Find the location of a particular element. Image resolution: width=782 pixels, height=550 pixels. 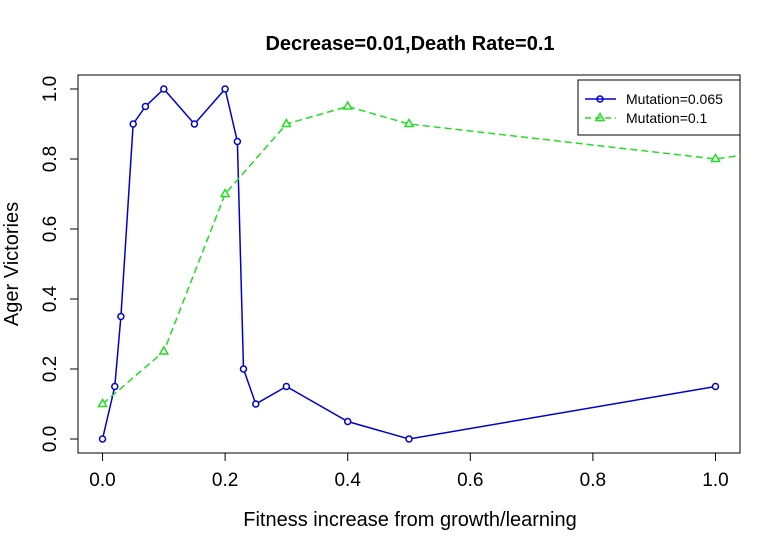

x-tick-label: 1.0 is located at coordinates (715, 480).